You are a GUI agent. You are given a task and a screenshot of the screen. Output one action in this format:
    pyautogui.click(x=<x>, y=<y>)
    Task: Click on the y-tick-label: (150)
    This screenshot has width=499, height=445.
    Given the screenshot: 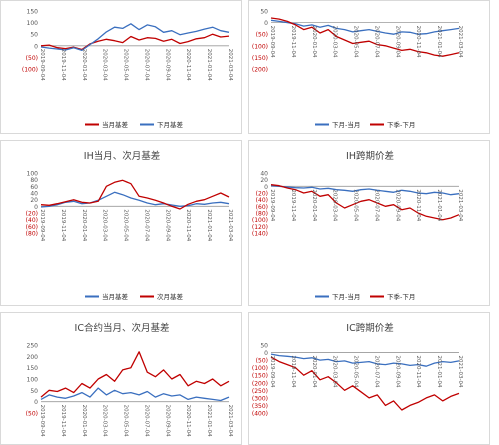 What is the action you would take?
    pyautogui.click(x=260, y=58)
    